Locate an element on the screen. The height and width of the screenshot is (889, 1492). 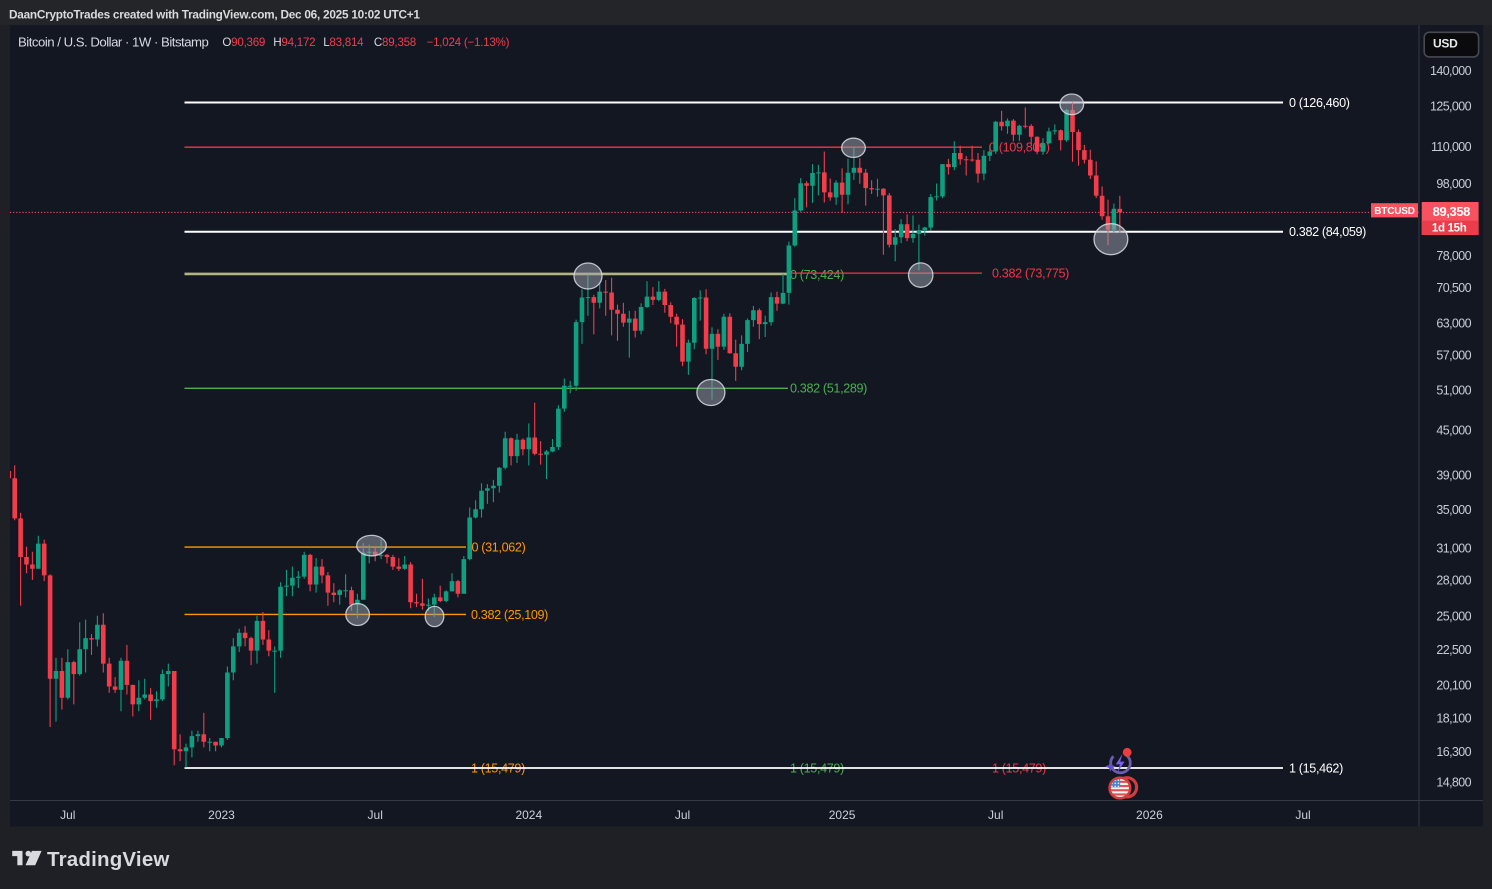
svg-text: 51,000 is located at coordinates (1453, 391).